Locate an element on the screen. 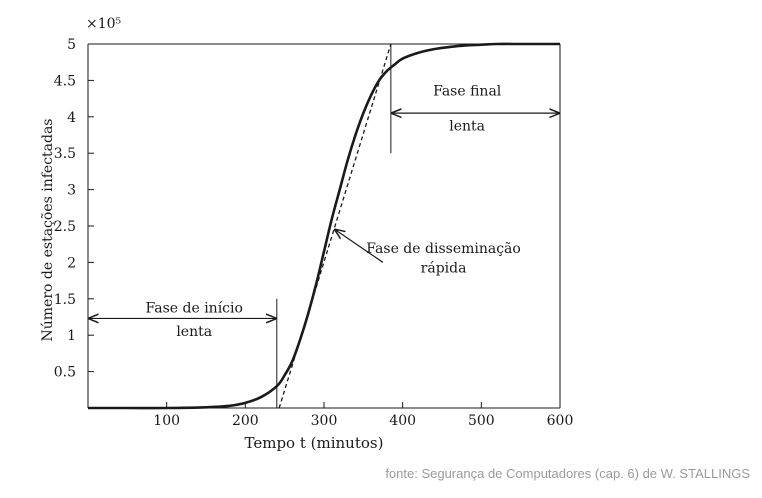 This screenshot has width=762, height=498. y-tick-label: 0.5 is located at coordinates (65, 373).